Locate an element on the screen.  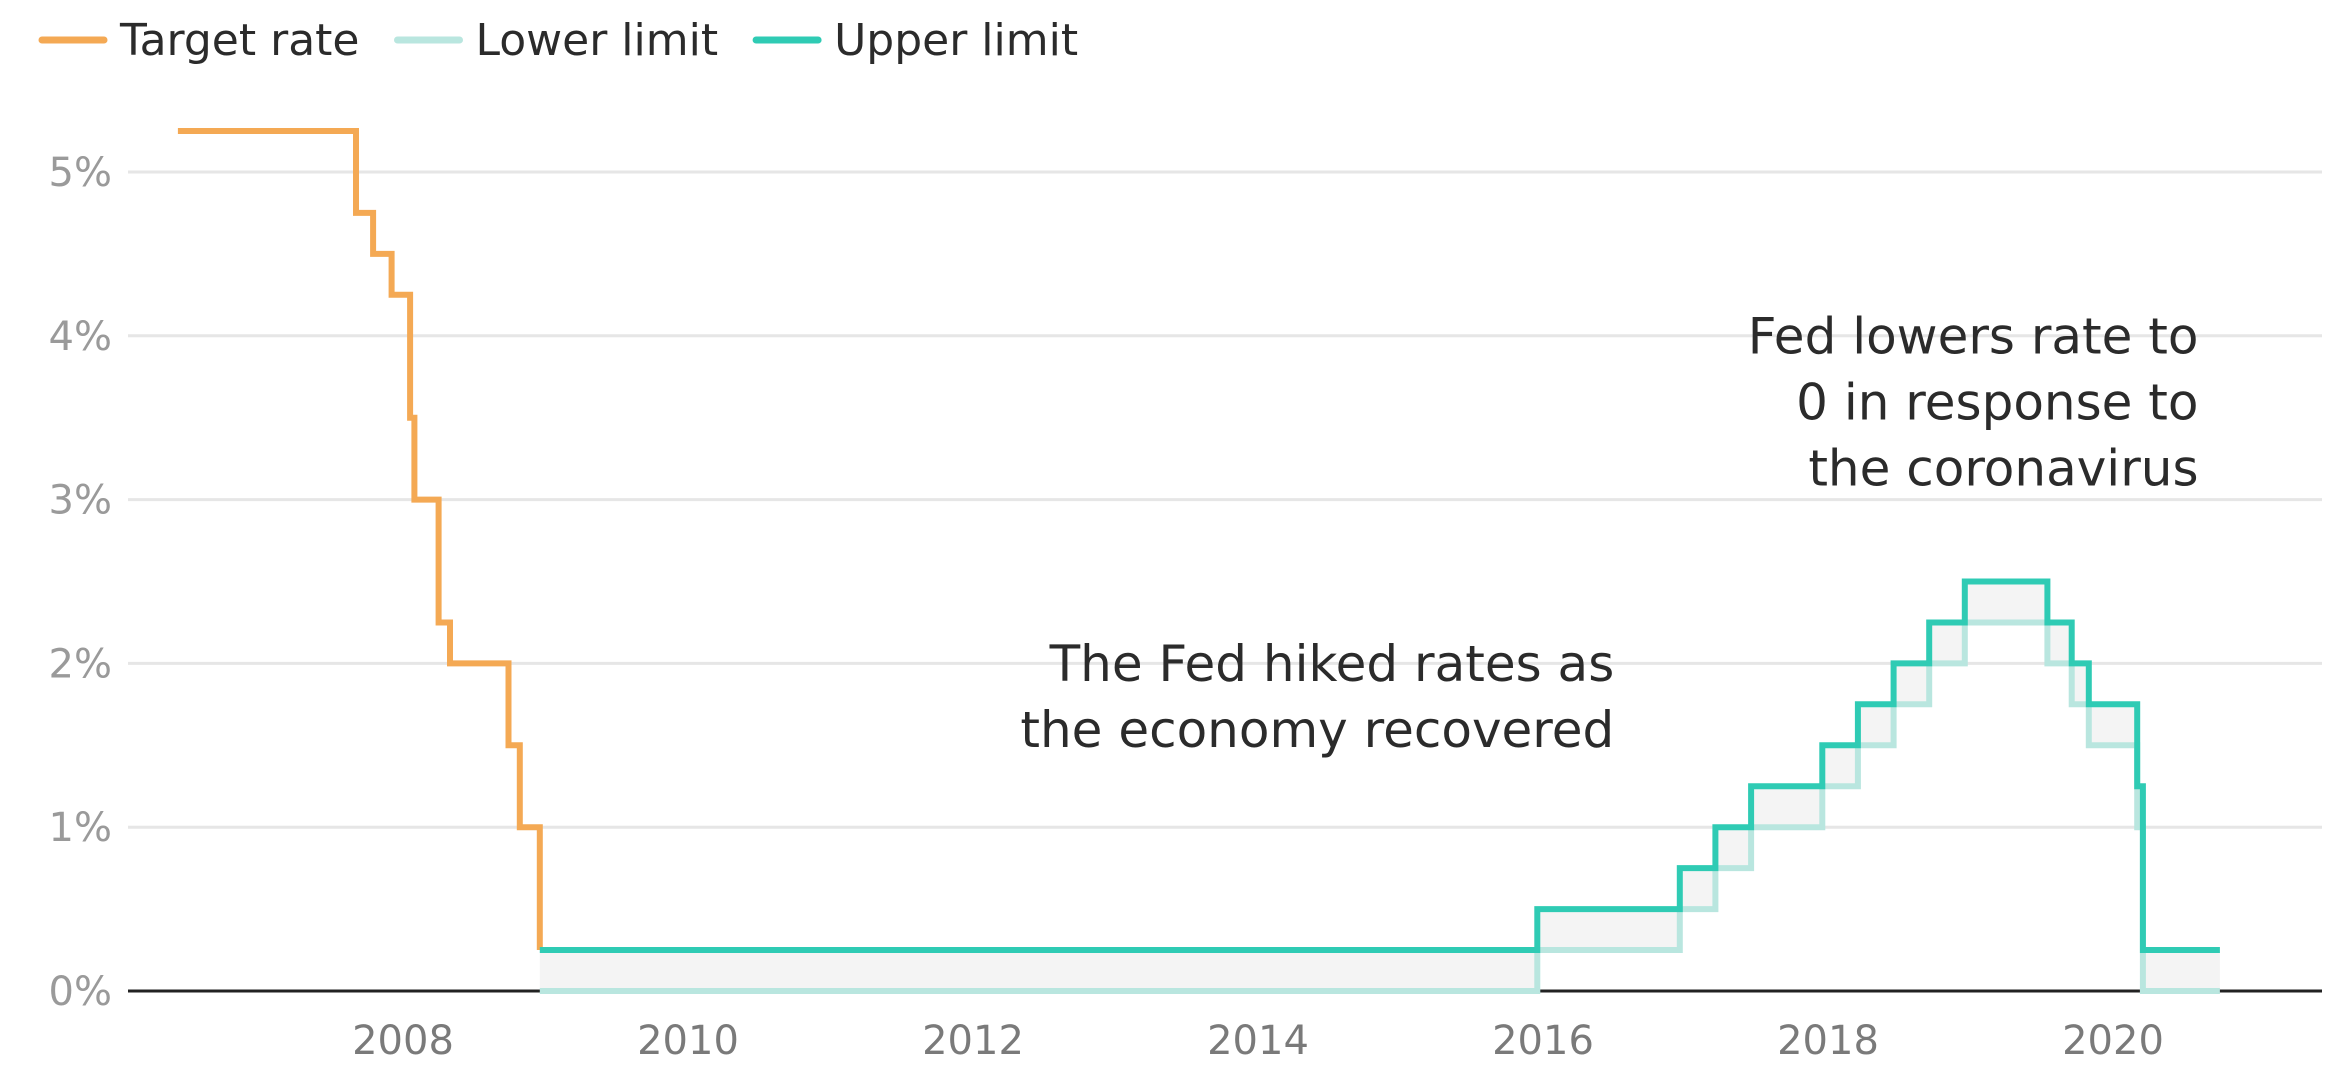
annotation-text: the coronavirus is located at coordinates (2003, 468).